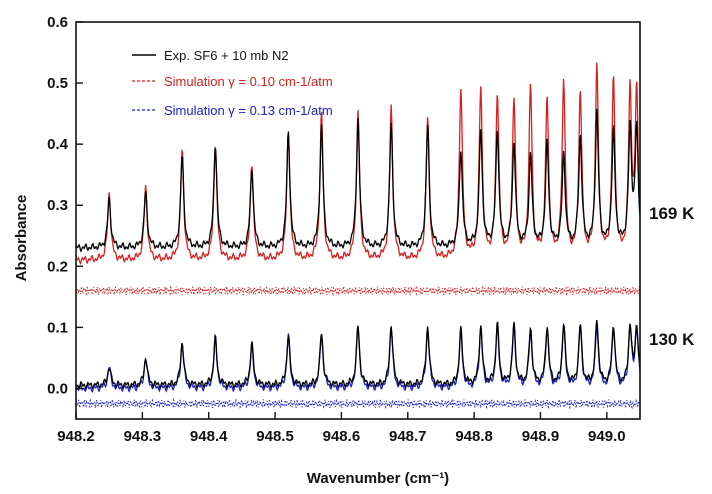  Describe the element at coordinates (57, 327) in the screenshot. I see `y-tick-label: 0.1` at that location.